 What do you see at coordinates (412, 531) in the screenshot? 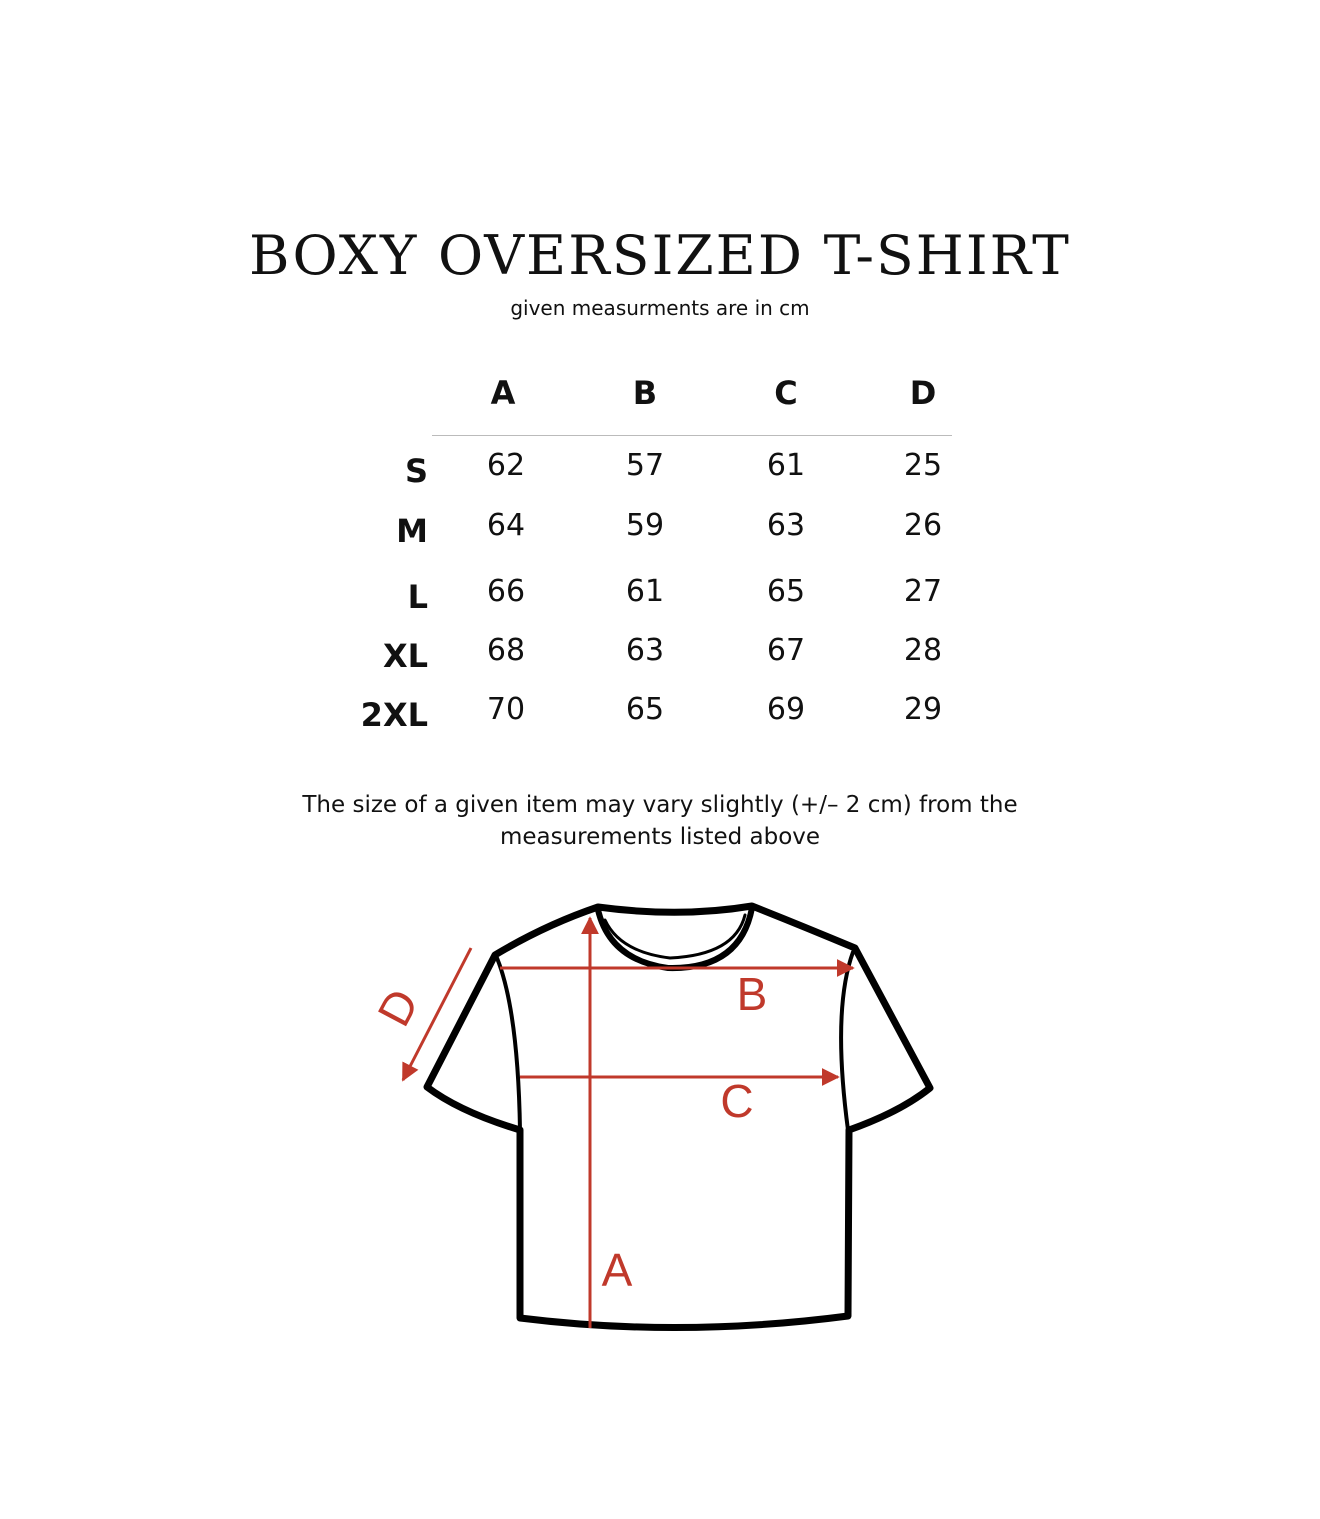
I see `size-label: M` at bounding box center [412, 531].